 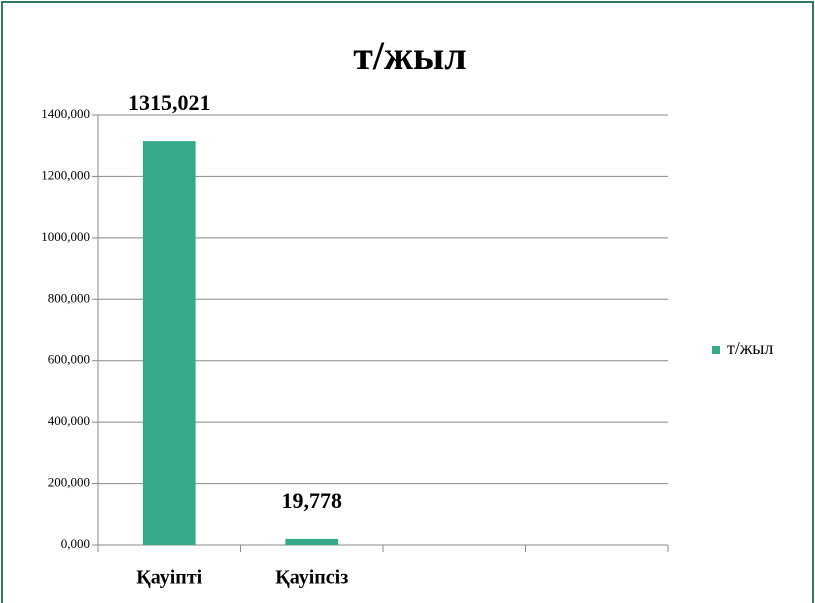 I want to click on data-label: 1315,021, so click(x=169, y=102).